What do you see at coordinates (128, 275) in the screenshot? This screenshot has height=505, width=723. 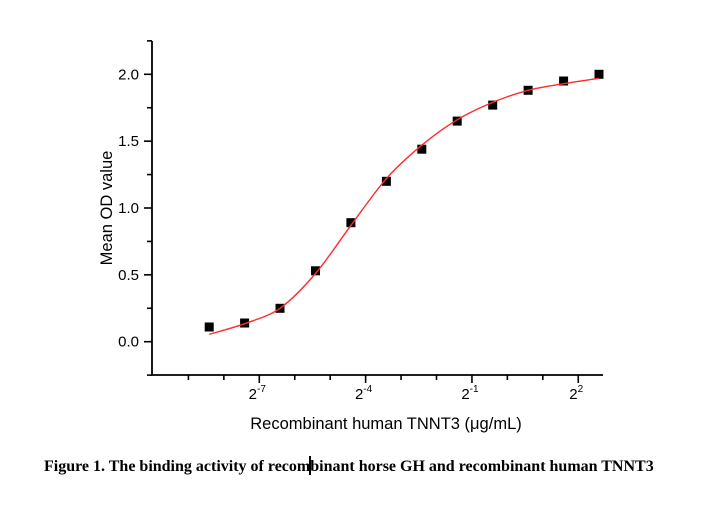 I see `y-tick-label: 0.5` at bounding box center [128, 275].